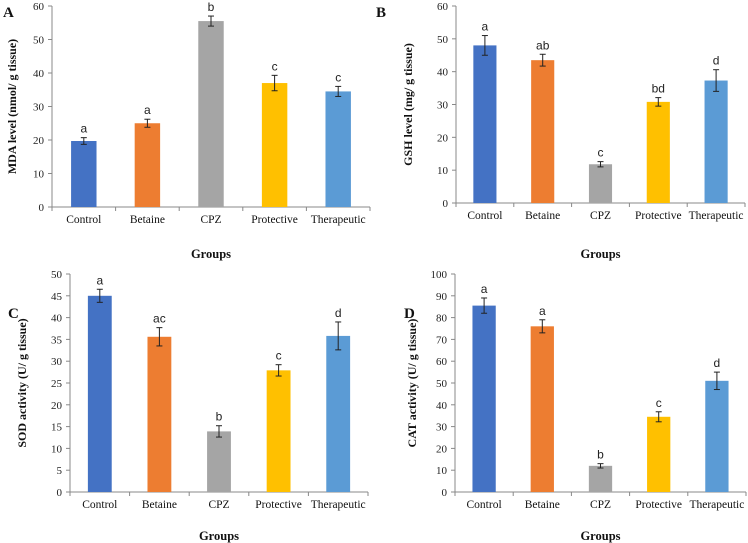 This screenshot has width=748, height=543. What do you see at coordinates (159, 319) in the screenshot?
I see `significance-label: ac` at bounding box center [159, 319].